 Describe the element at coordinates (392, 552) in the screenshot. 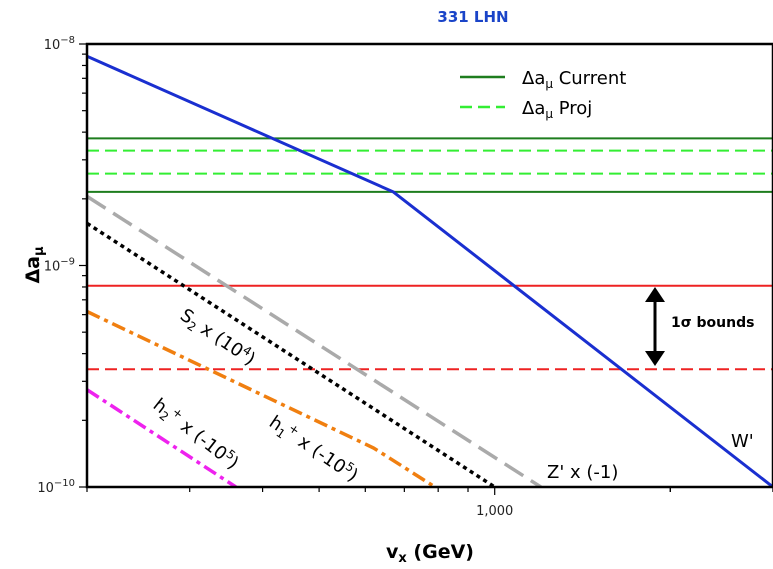

I see `x-axis-label-main: v` at that location.